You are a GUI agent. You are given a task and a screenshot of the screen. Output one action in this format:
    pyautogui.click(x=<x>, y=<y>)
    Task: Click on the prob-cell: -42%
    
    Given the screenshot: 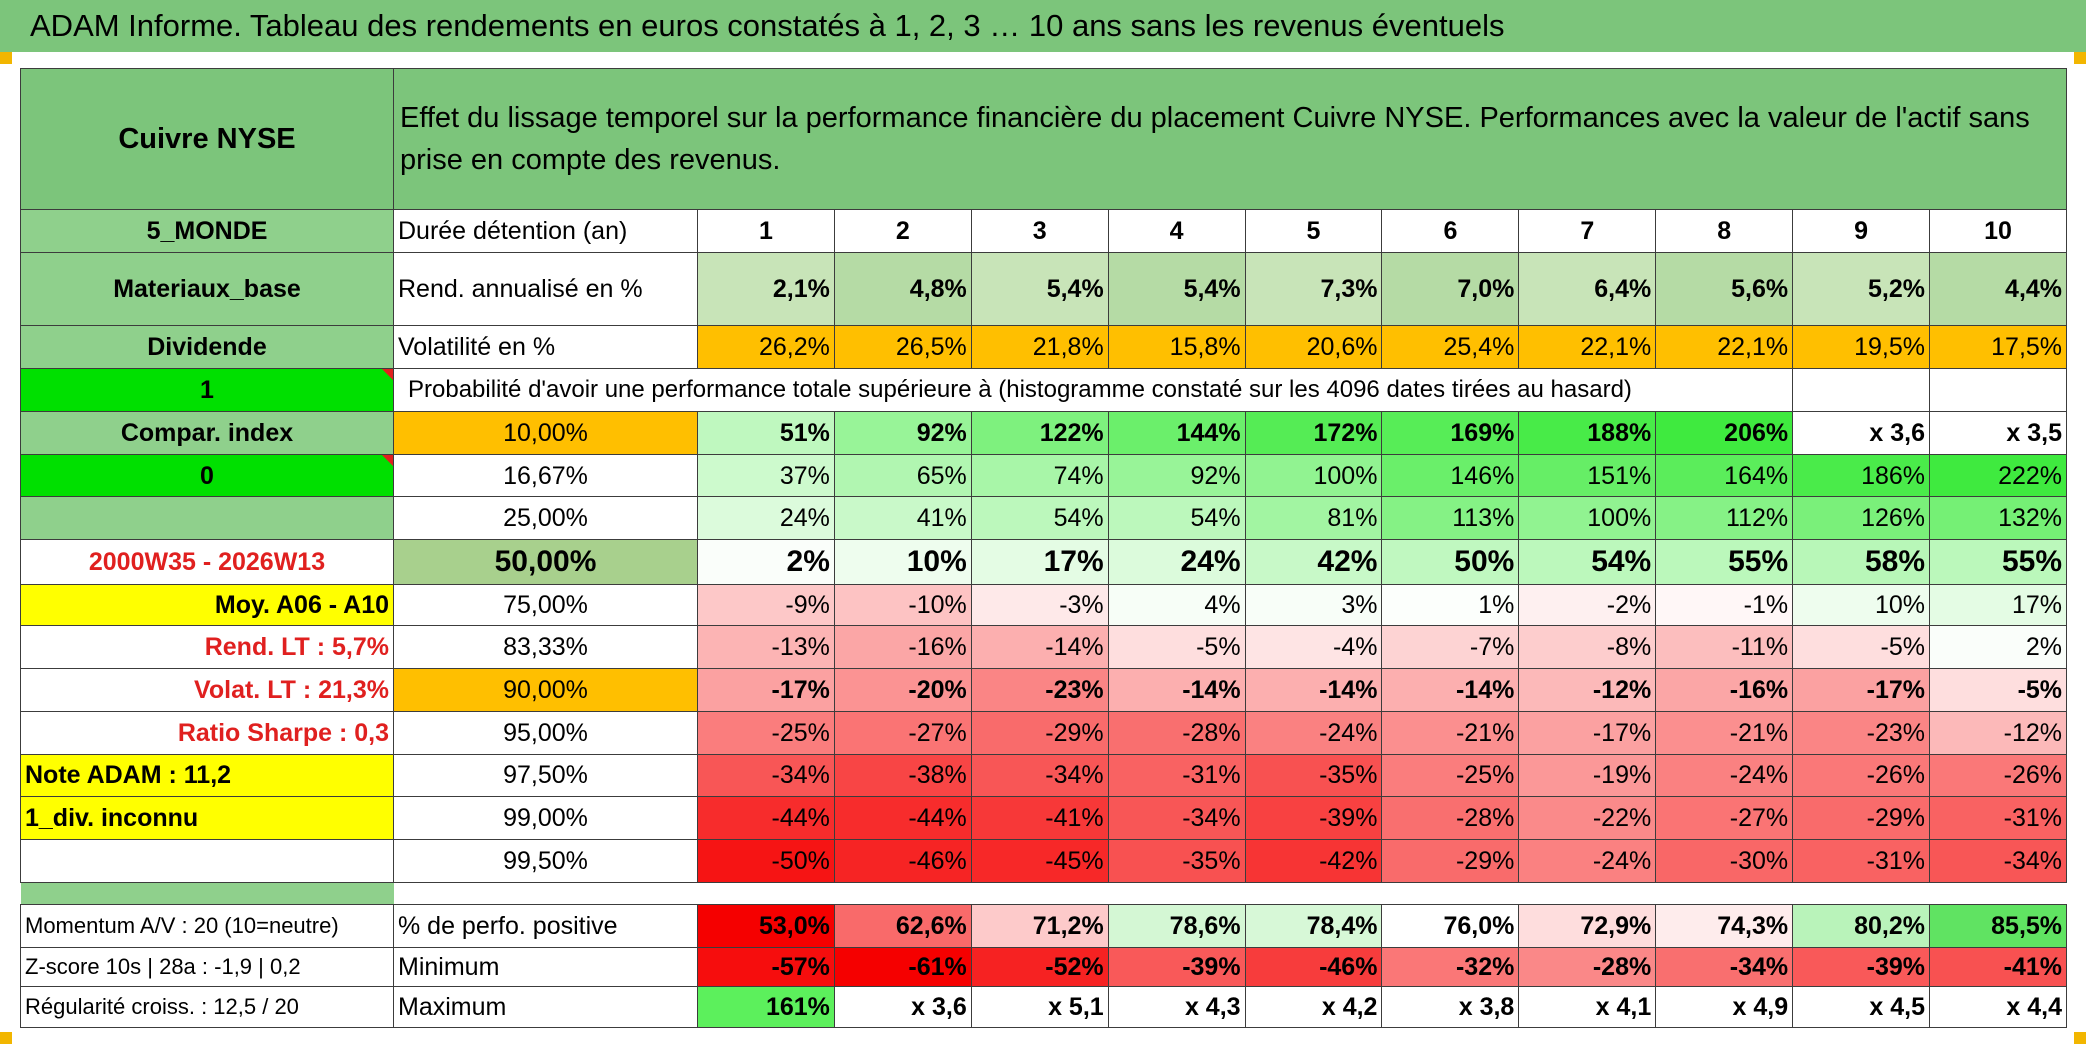 What is the action you would take?
    pyautogui.click(x=1313, y=861)
    